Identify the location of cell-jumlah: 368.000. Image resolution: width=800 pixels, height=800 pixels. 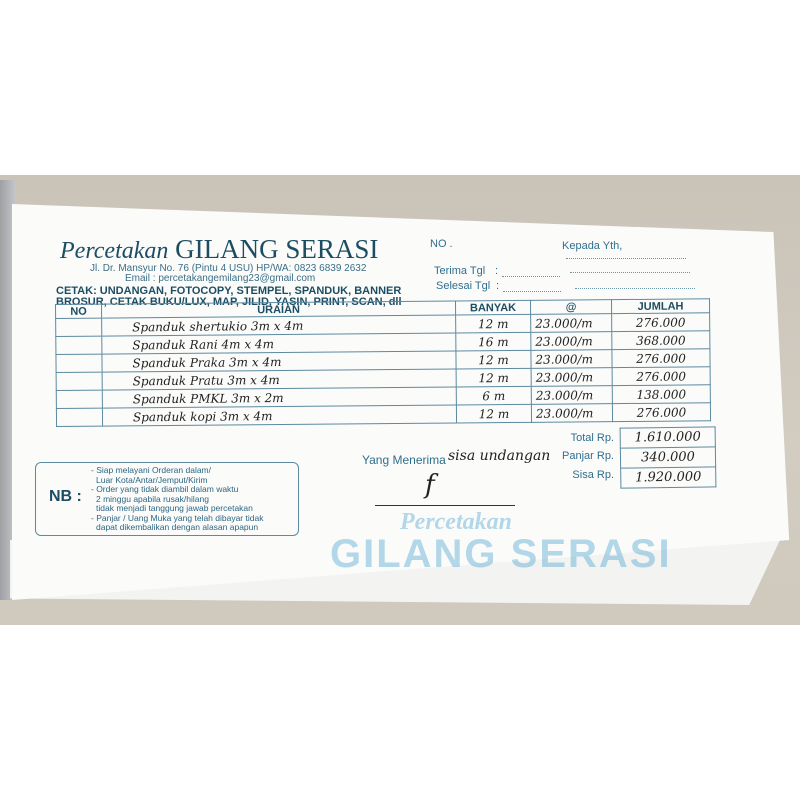
(660, 340).